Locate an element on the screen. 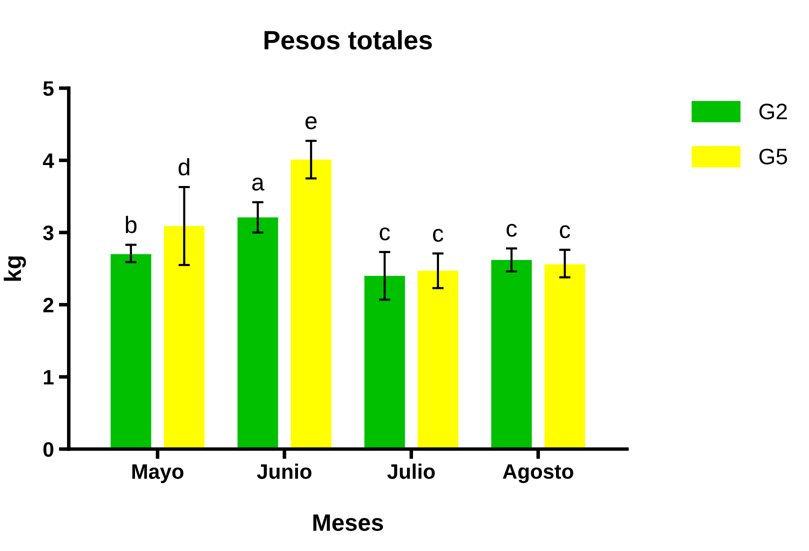 Image resolution: width=809 pixels, height=551 pixels. y-tick-label: 1 is located at coordinates (49, 377).